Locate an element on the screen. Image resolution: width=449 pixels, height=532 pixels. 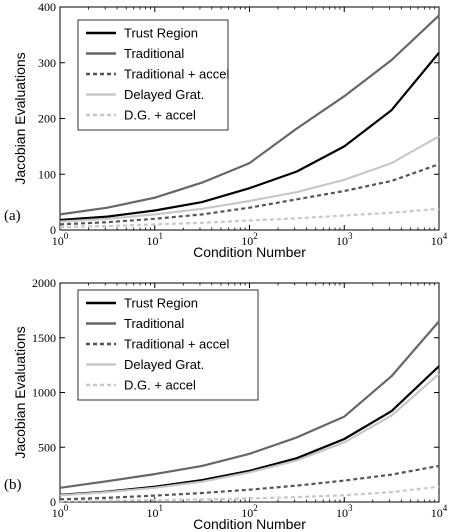
y-tick-label: 1500 is located at coordinates (44, 338).